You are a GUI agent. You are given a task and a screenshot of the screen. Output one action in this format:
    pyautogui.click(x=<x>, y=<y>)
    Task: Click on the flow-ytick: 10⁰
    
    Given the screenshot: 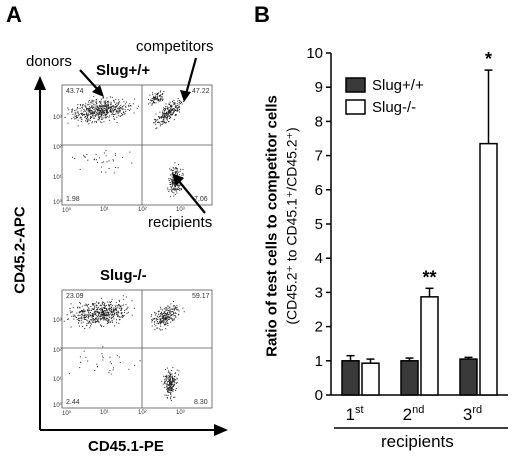 What is the action you would take?
    pyautogui.click(x=58, y=406)
    